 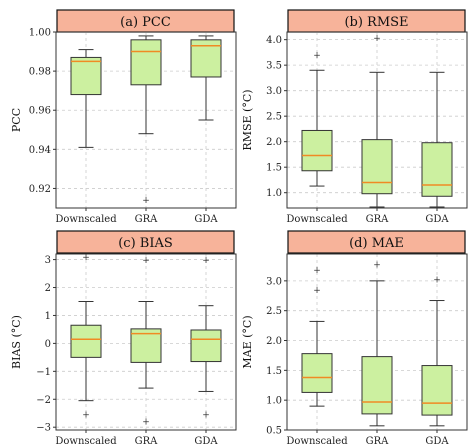 I want to click on y-tick-label: 3, so click(x=48, y=260).